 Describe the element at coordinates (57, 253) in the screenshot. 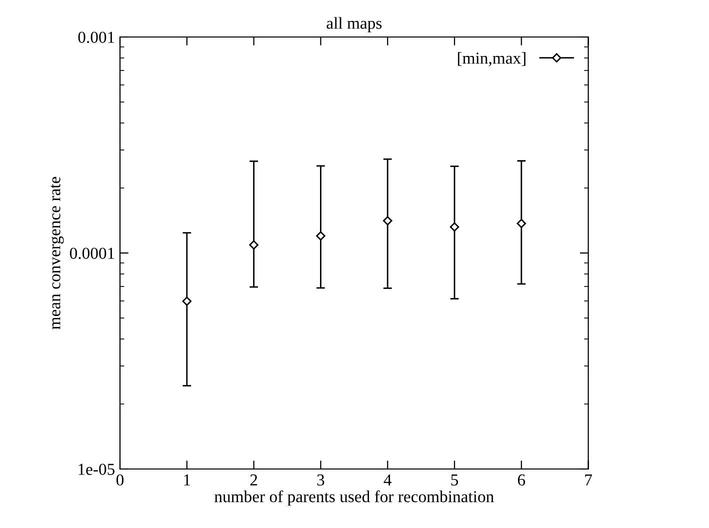

I see `y-axis-title: mean convergence rate` at that location.